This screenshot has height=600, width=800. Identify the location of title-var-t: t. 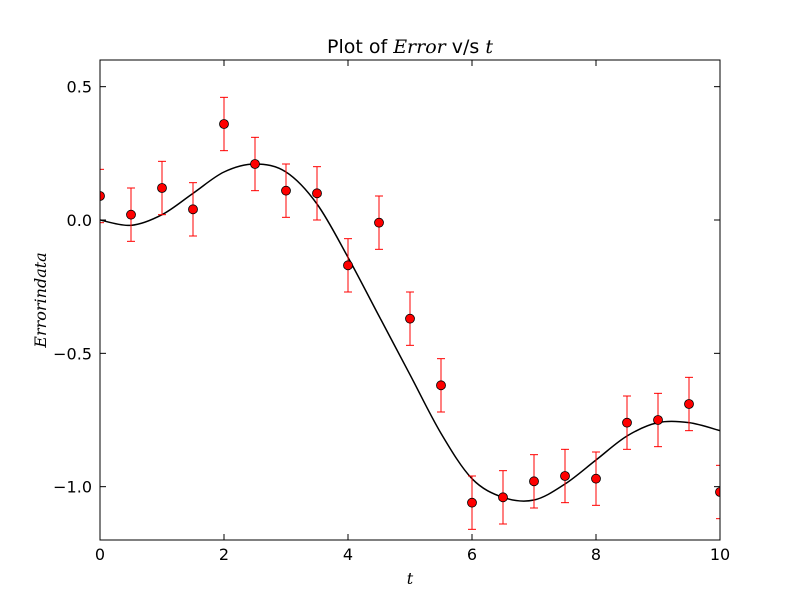
(489, 47).